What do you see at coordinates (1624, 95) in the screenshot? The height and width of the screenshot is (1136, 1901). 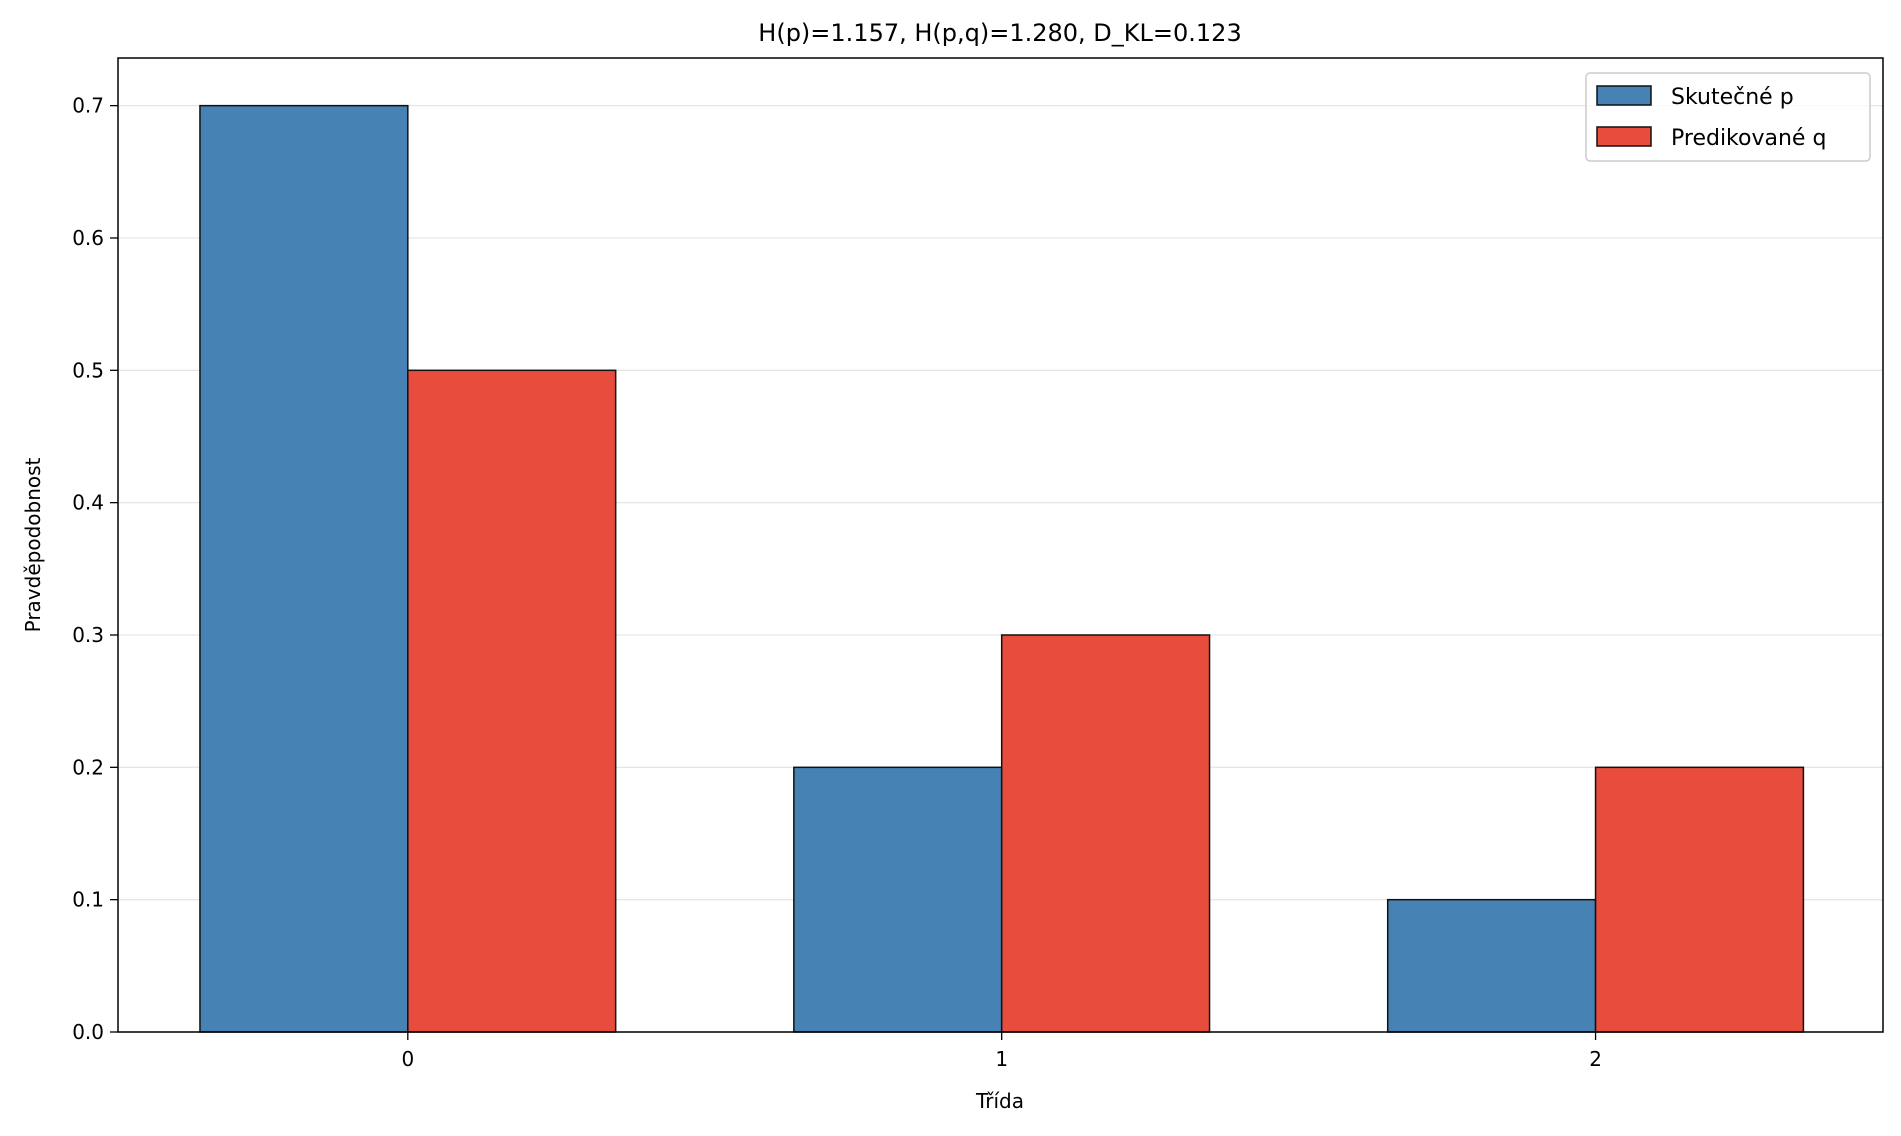 I see `legend-swatch-p` at bounding box center [1624, 95].